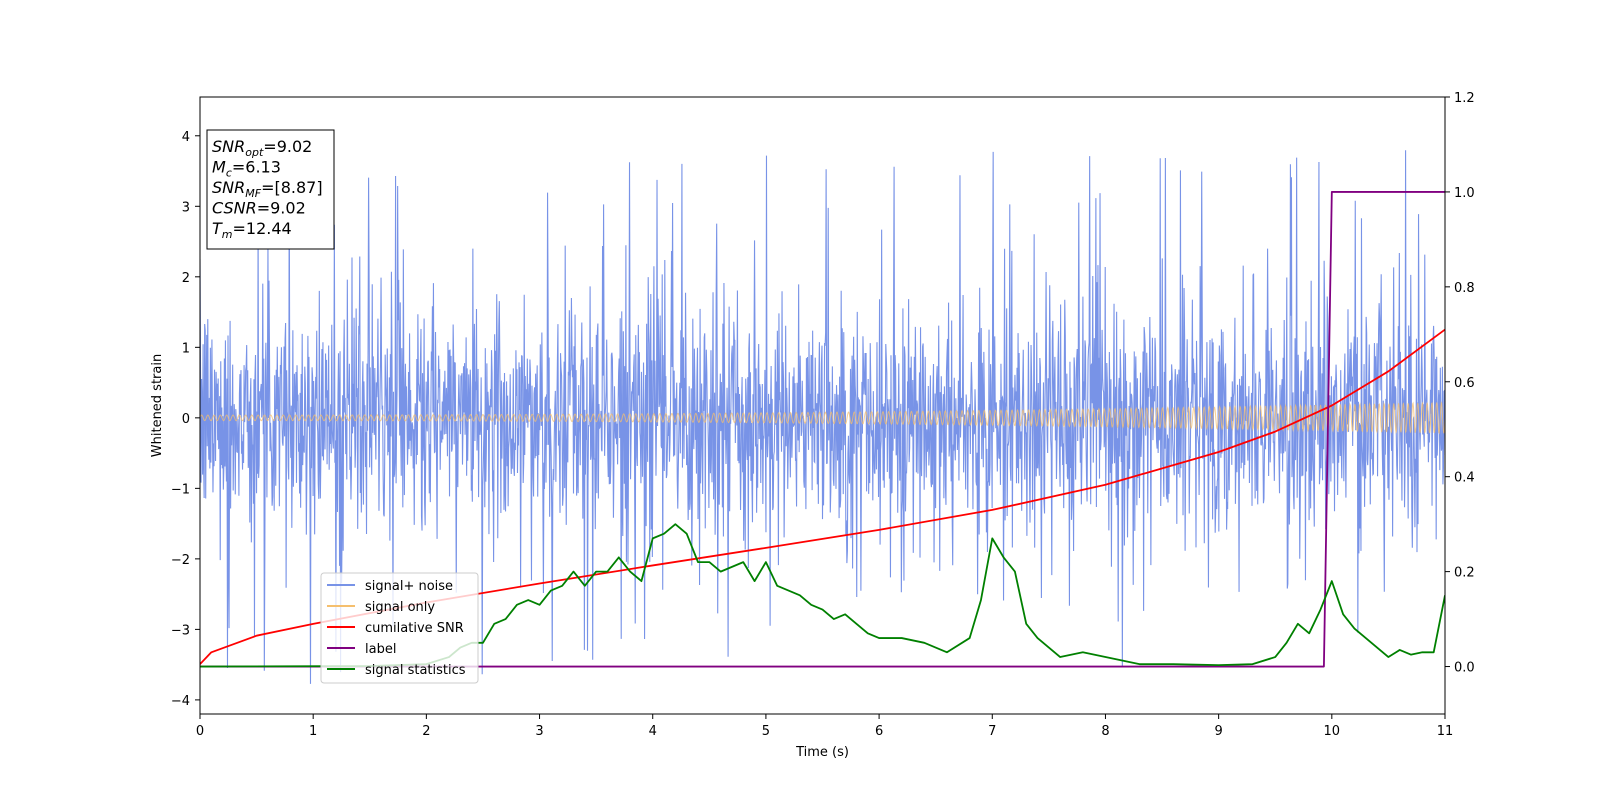  I want to click on x-tick-label: 2, so click(426, 731).